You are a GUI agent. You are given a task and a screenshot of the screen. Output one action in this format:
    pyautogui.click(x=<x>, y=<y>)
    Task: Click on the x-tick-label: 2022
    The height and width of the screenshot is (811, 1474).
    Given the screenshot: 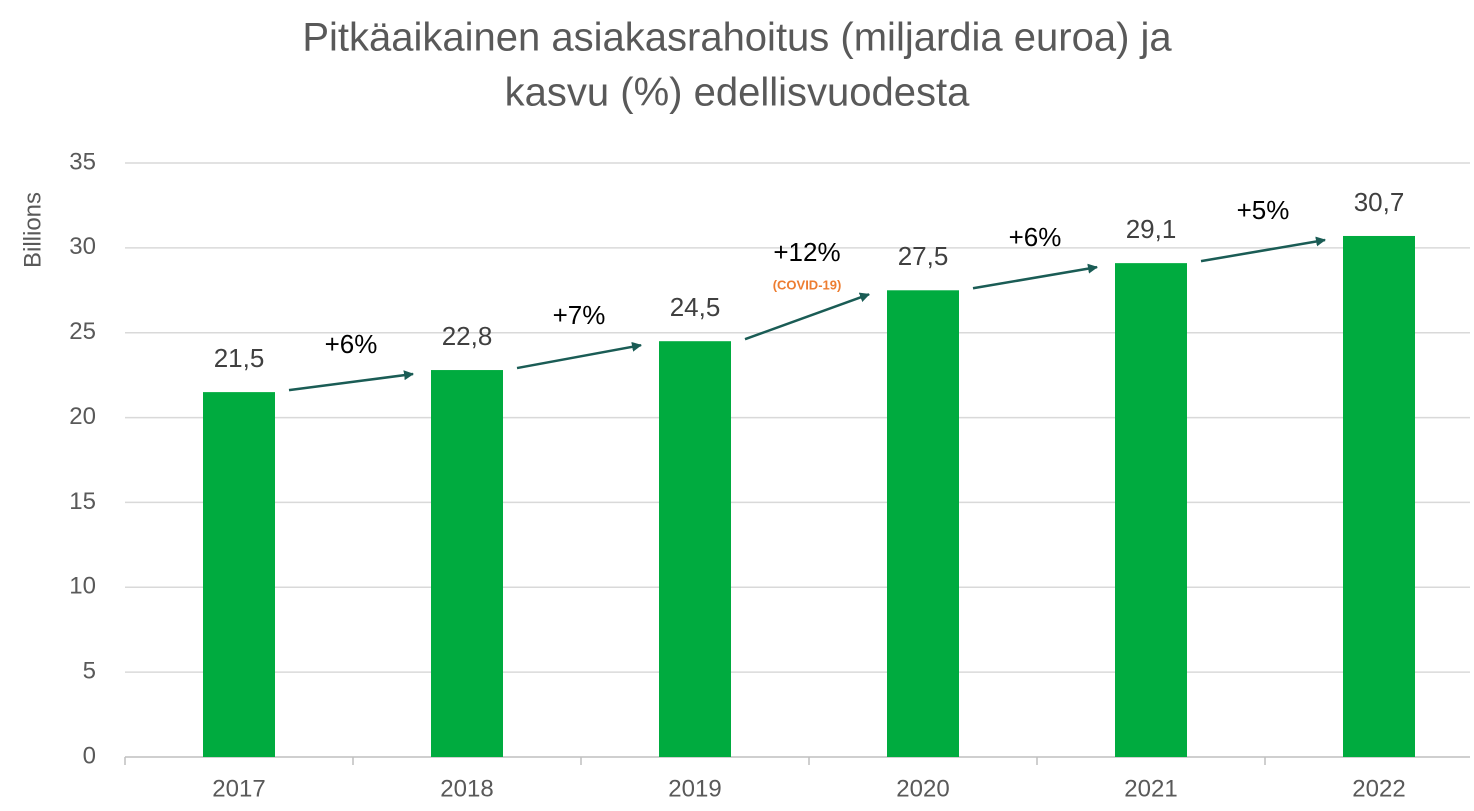 What is the action you would take?
    pyautogui.click(x=1378, y=788)
    